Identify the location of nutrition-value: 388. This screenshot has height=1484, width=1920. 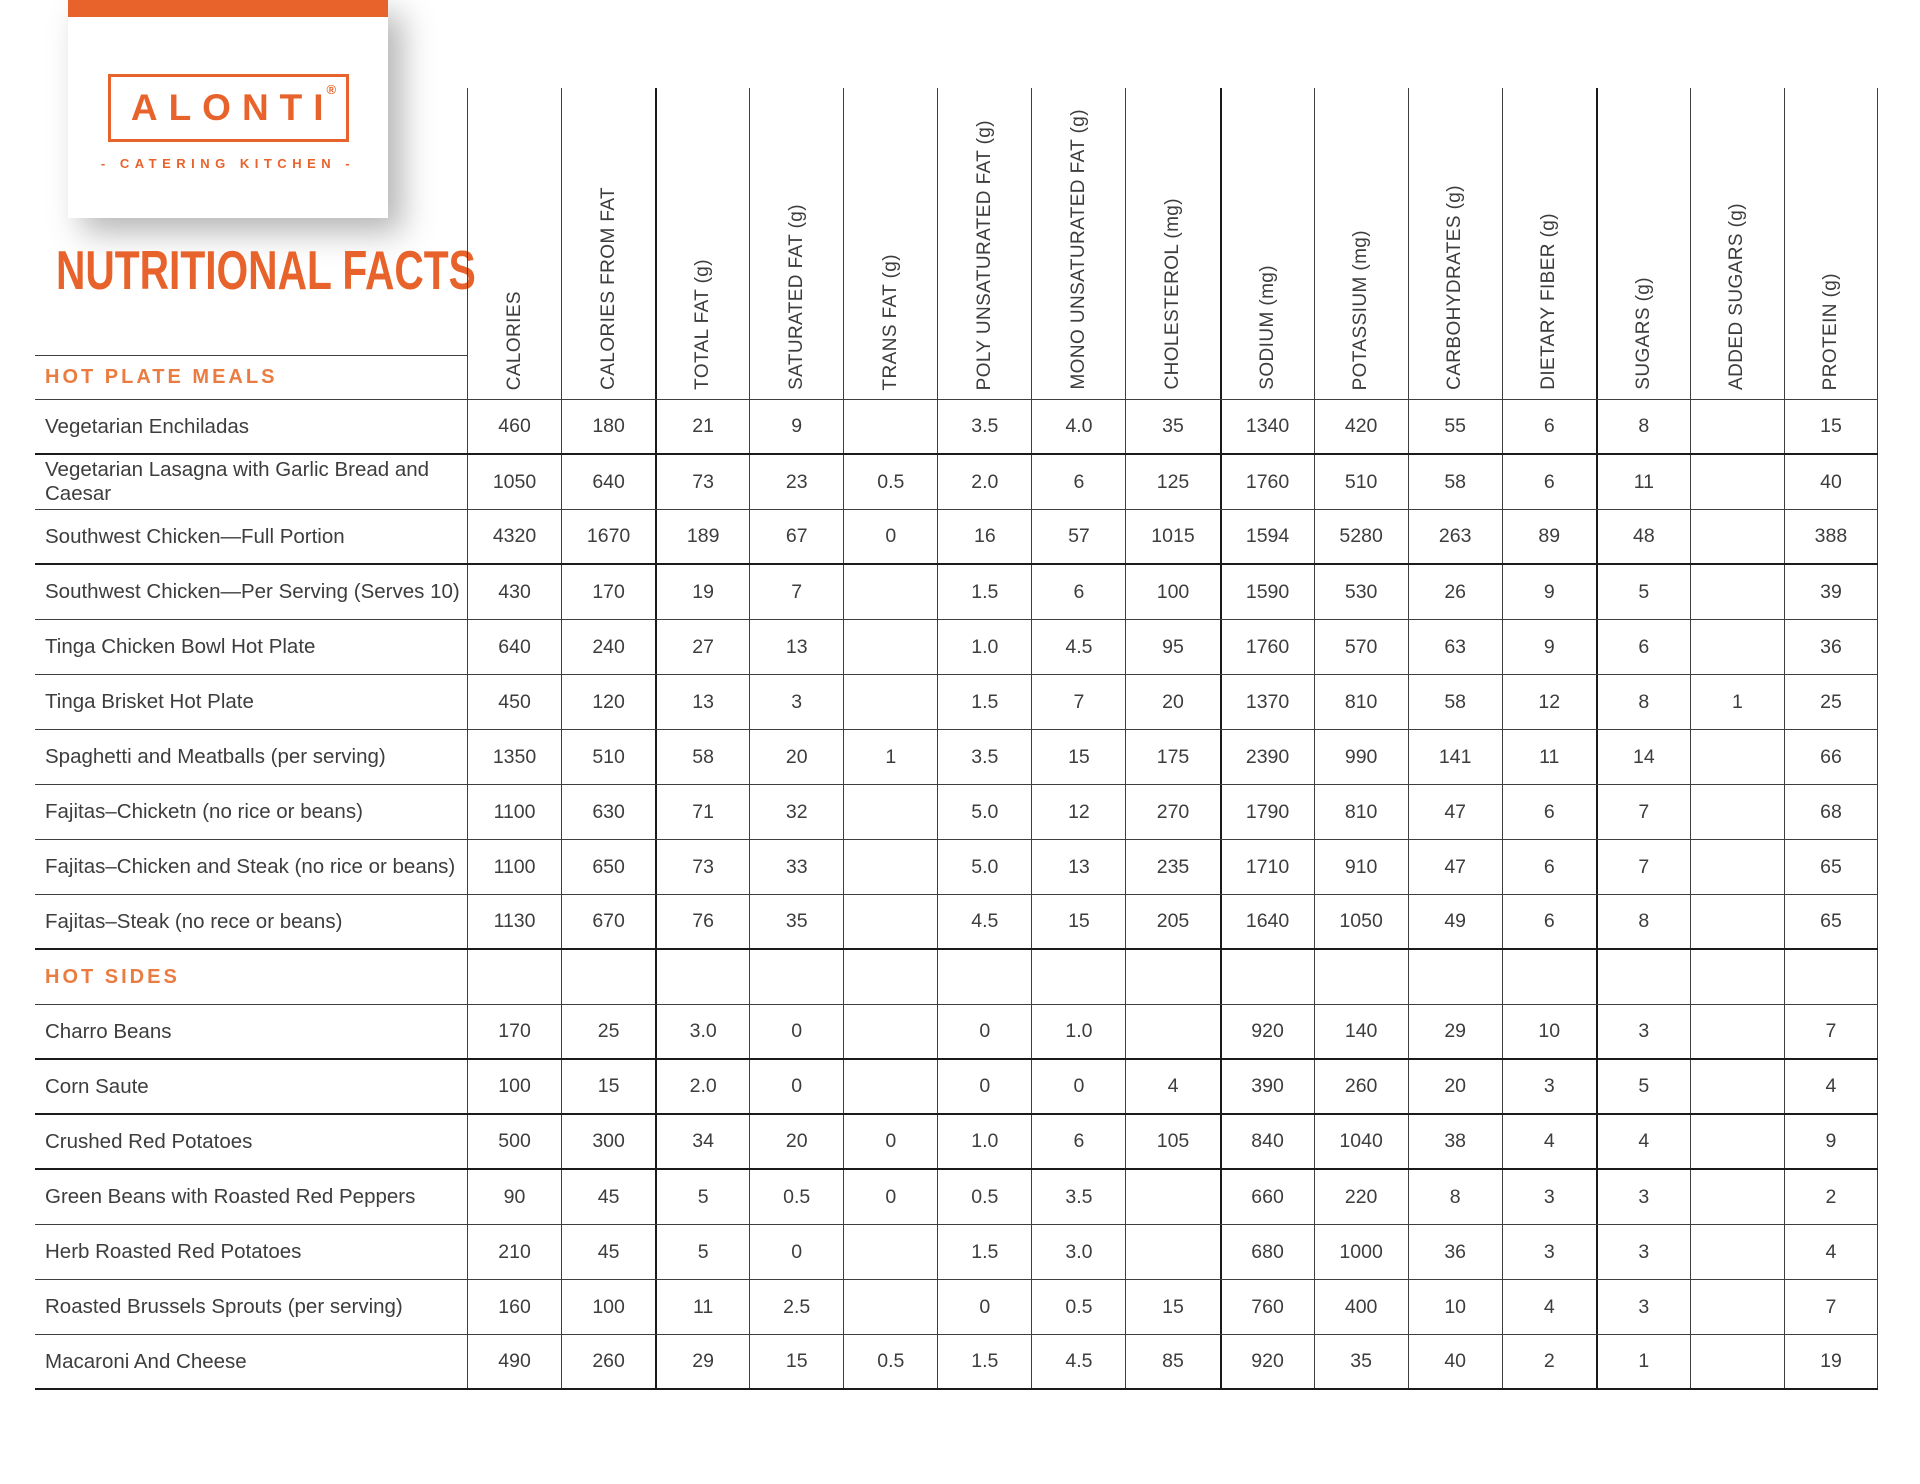
(1830, 536).